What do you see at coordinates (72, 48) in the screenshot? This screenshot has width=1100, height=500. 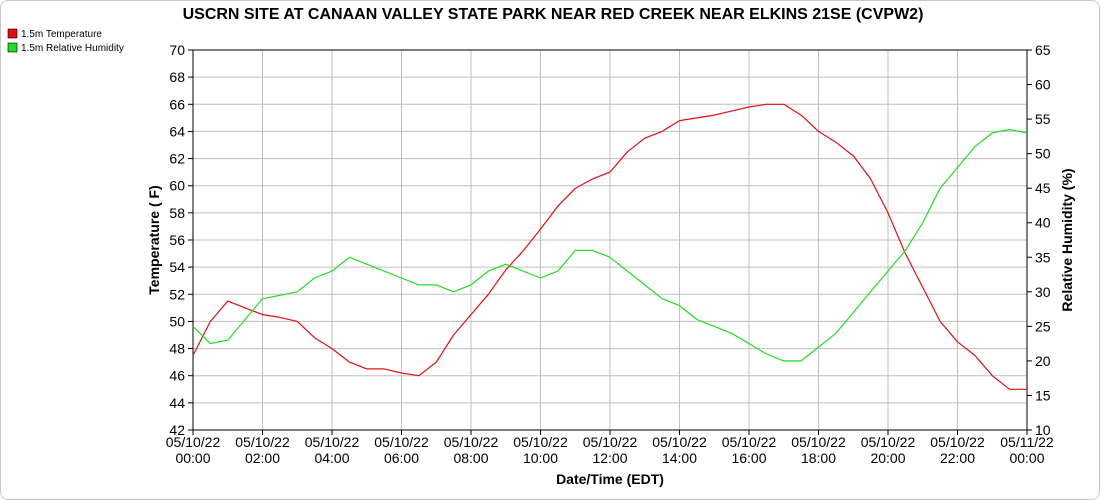 I see `legend-label-humidity: 1.5m Relative Humidity` at bounding box center [72, 48].